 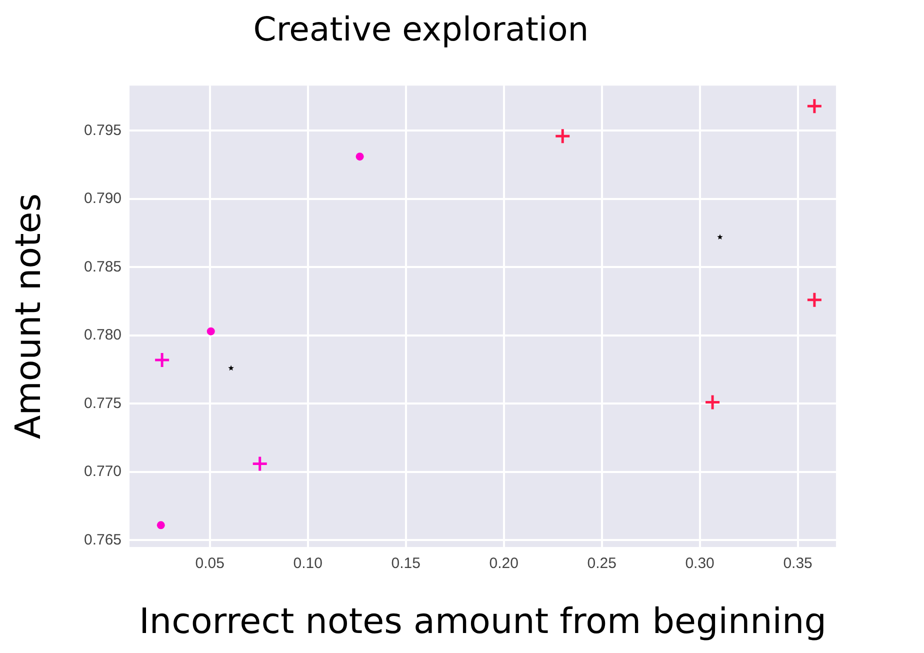 I want to click on x-tick-label: 0.20, so click(x=503, y=563).